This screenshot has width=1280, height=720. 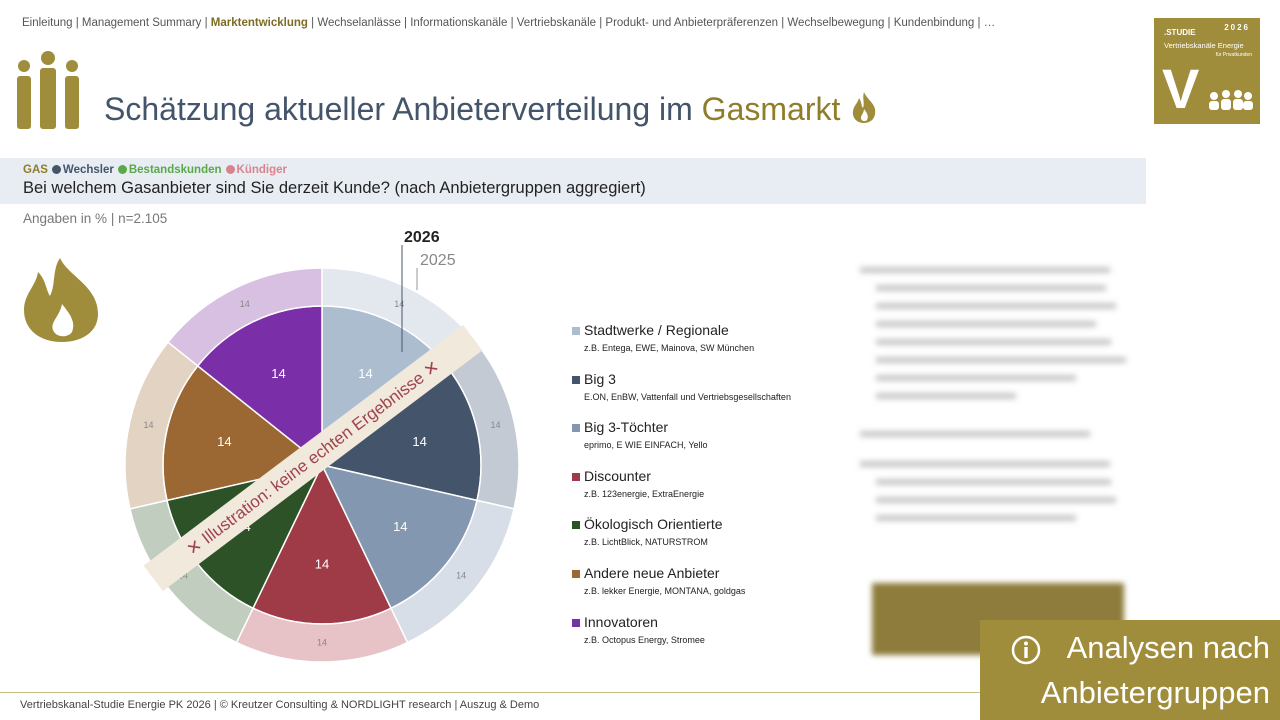 I want to click on logo-kicker: .STUDIE, so click(x=1180, y=32).